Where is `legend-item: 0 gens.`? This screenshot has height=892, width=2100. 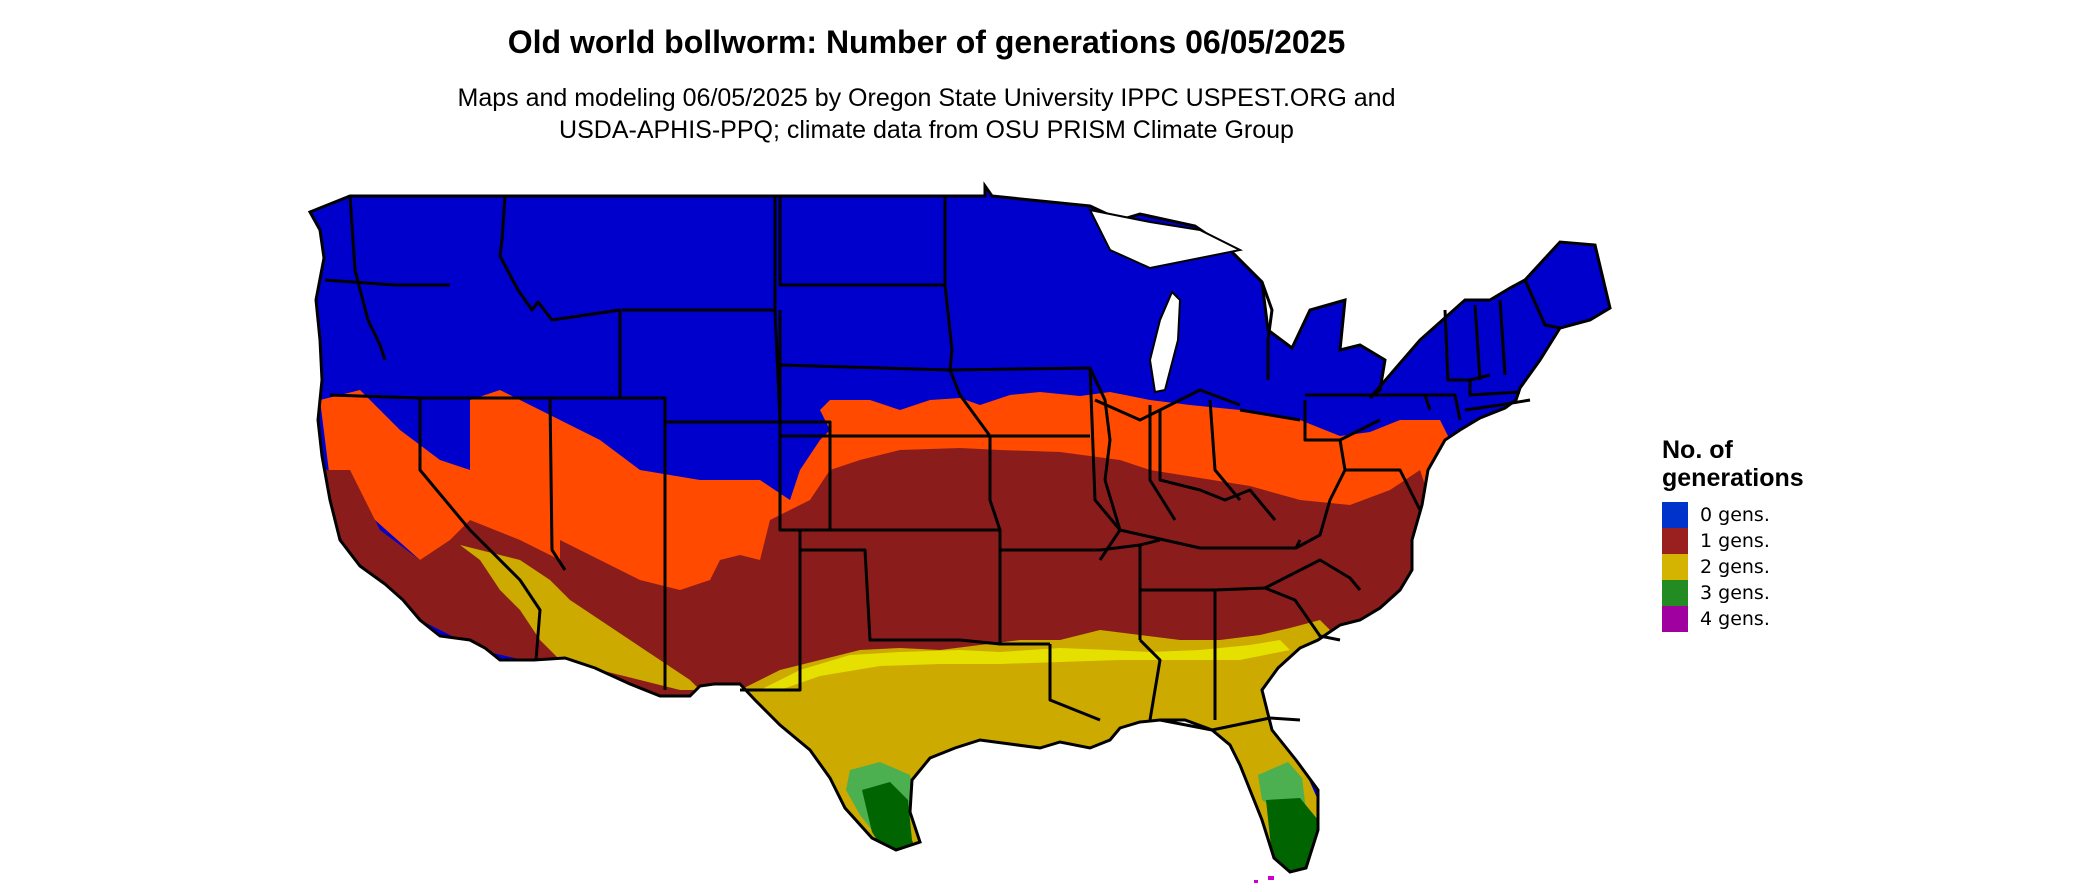 legend-item: 0 gens. is located at coordinates (1733, 515).